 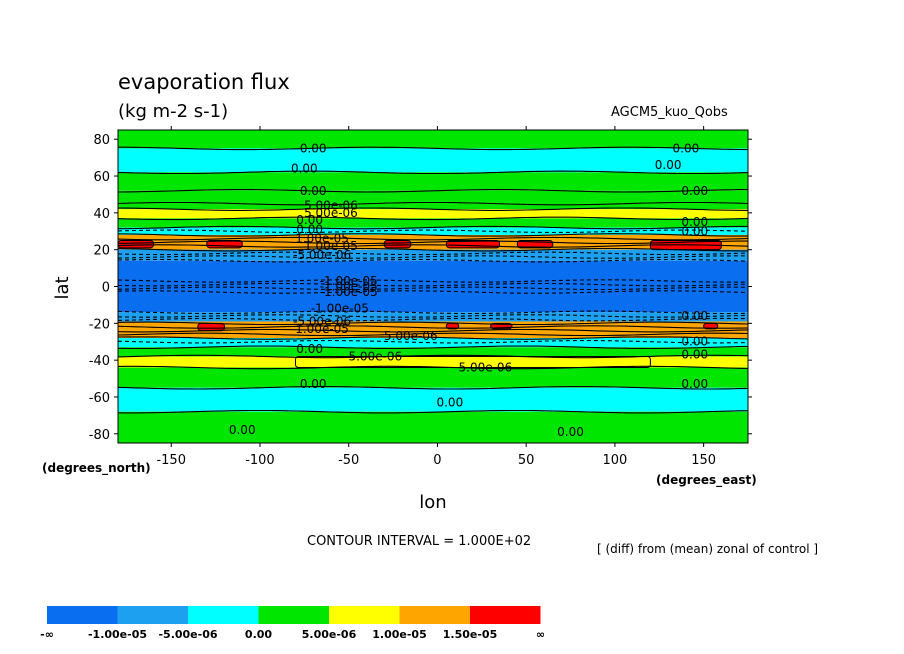 What do you see at coordinates (470, 634) in the screenshot?
I see `colorbar-label-6: 1.50e-05` at bounding box center [470, 634].